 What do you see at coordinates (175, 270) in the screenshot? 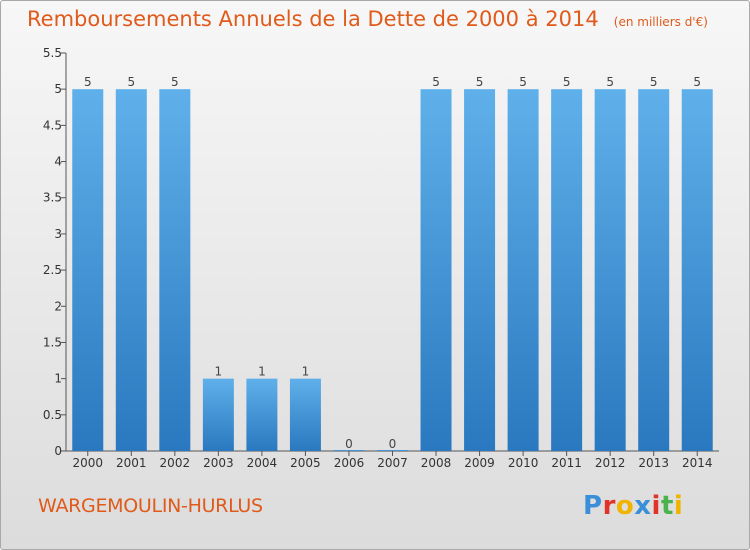
I see `bar-2002` at bounding box center [175, 270].